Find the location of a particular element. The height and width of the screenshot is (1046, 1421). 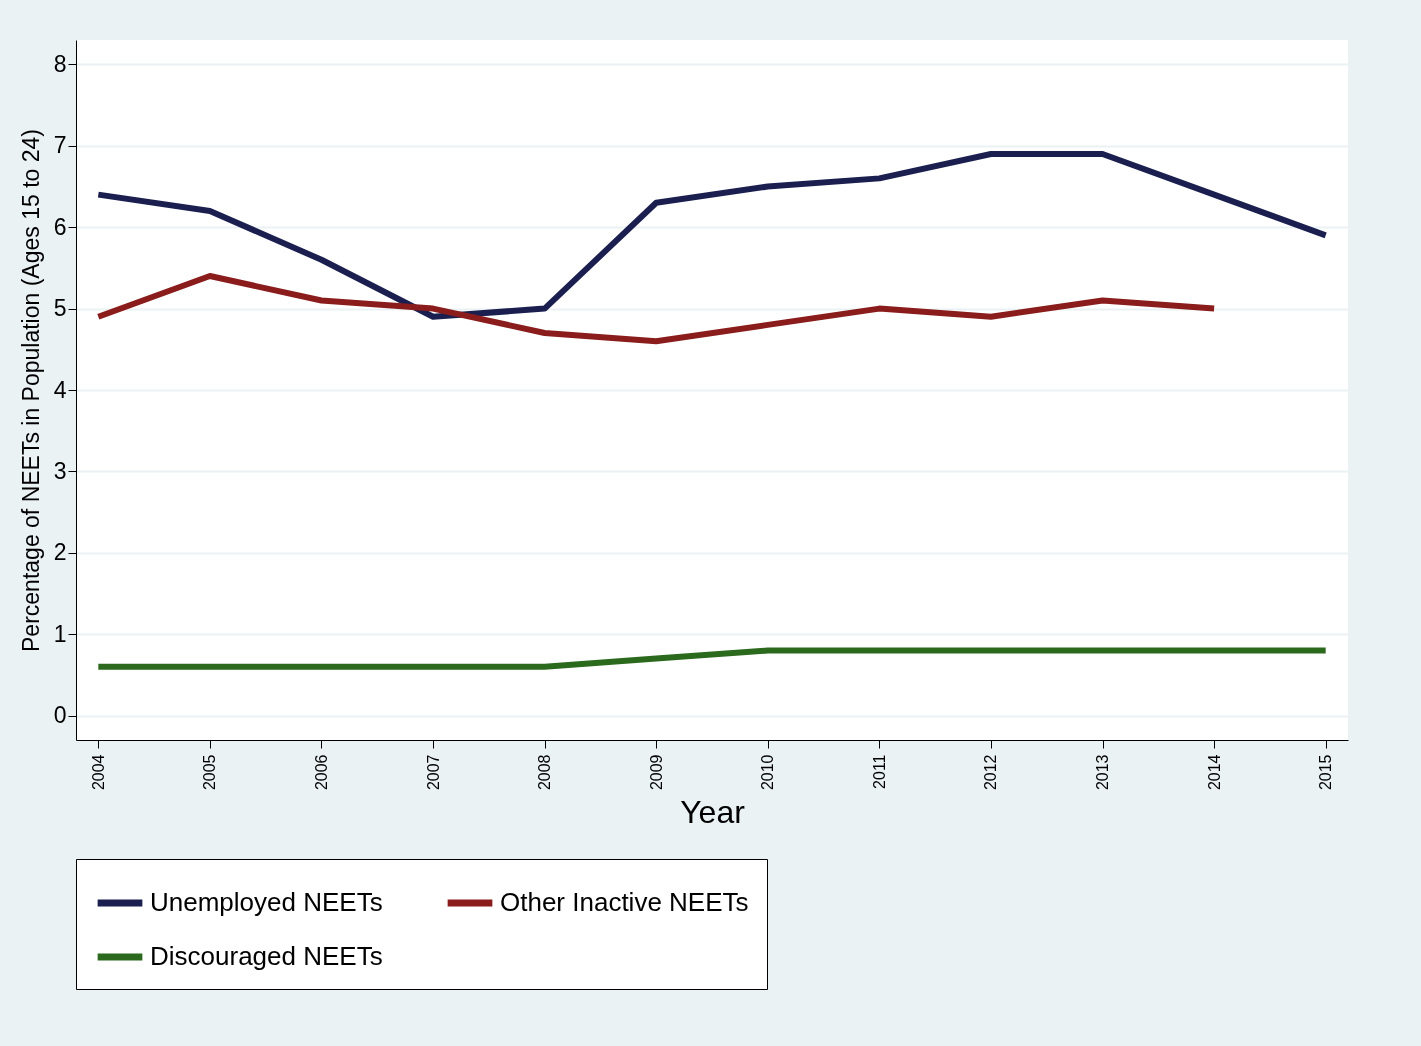

x-tick-label: 2011 is located at coordinates (879, 771).